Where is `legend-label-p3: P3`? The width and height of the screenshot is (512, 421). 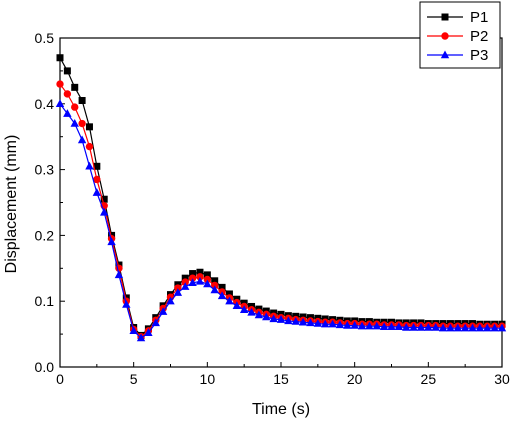 legend-label-p3: P3 is located at coordinates (479, 55).